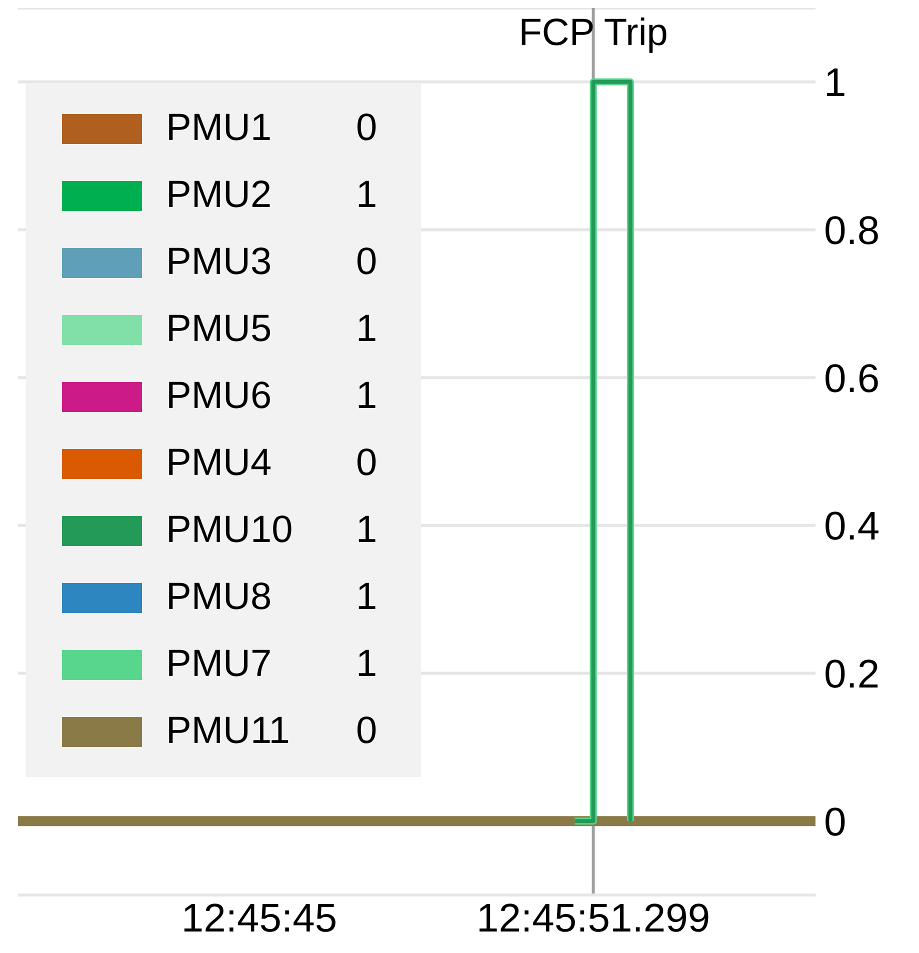 This screenshot has width=919, height=953. Describe the element at coordinates (835, 83) in the screenshot. I see `y-tick-label: 1` at that location.